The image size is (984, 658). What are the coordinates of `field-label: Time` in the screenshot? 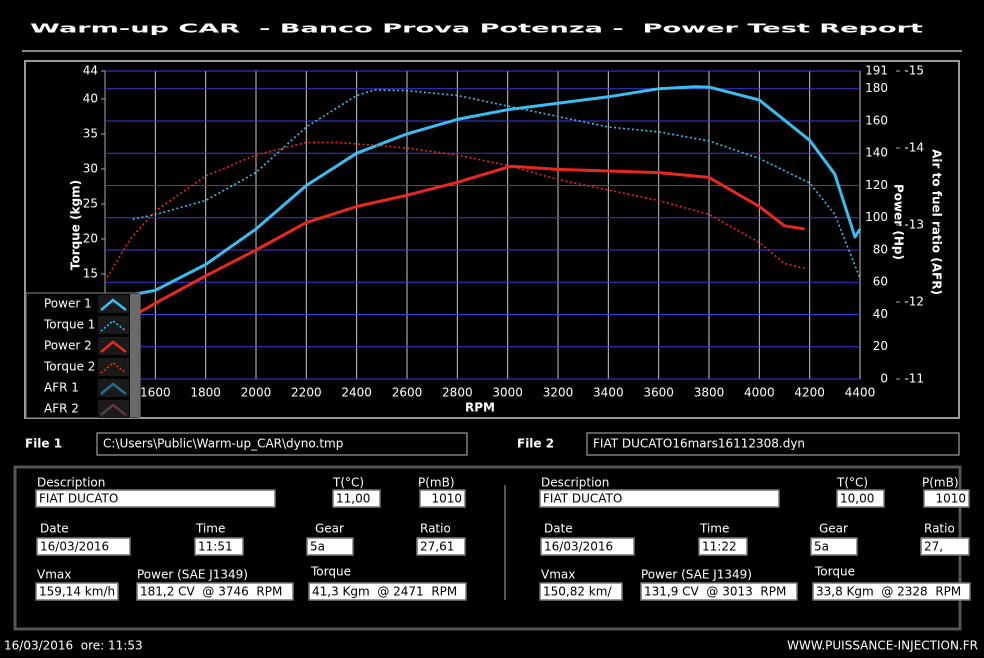 It's located at (210, 529).